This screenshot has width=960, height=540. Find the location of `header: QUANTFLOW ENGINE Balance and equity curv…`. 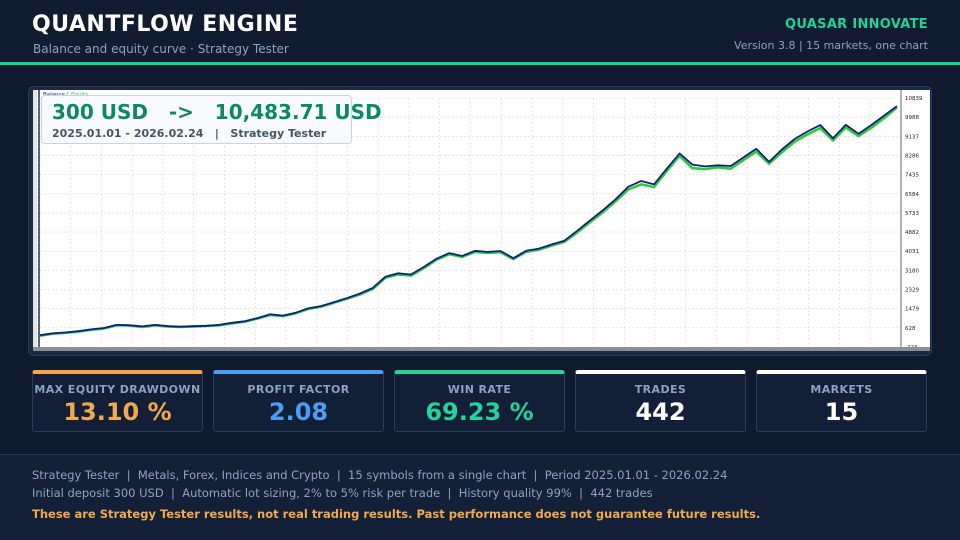

header: QUANTFLOW ENGINE Balance and equity curv… is located at coordinates (480, 31).